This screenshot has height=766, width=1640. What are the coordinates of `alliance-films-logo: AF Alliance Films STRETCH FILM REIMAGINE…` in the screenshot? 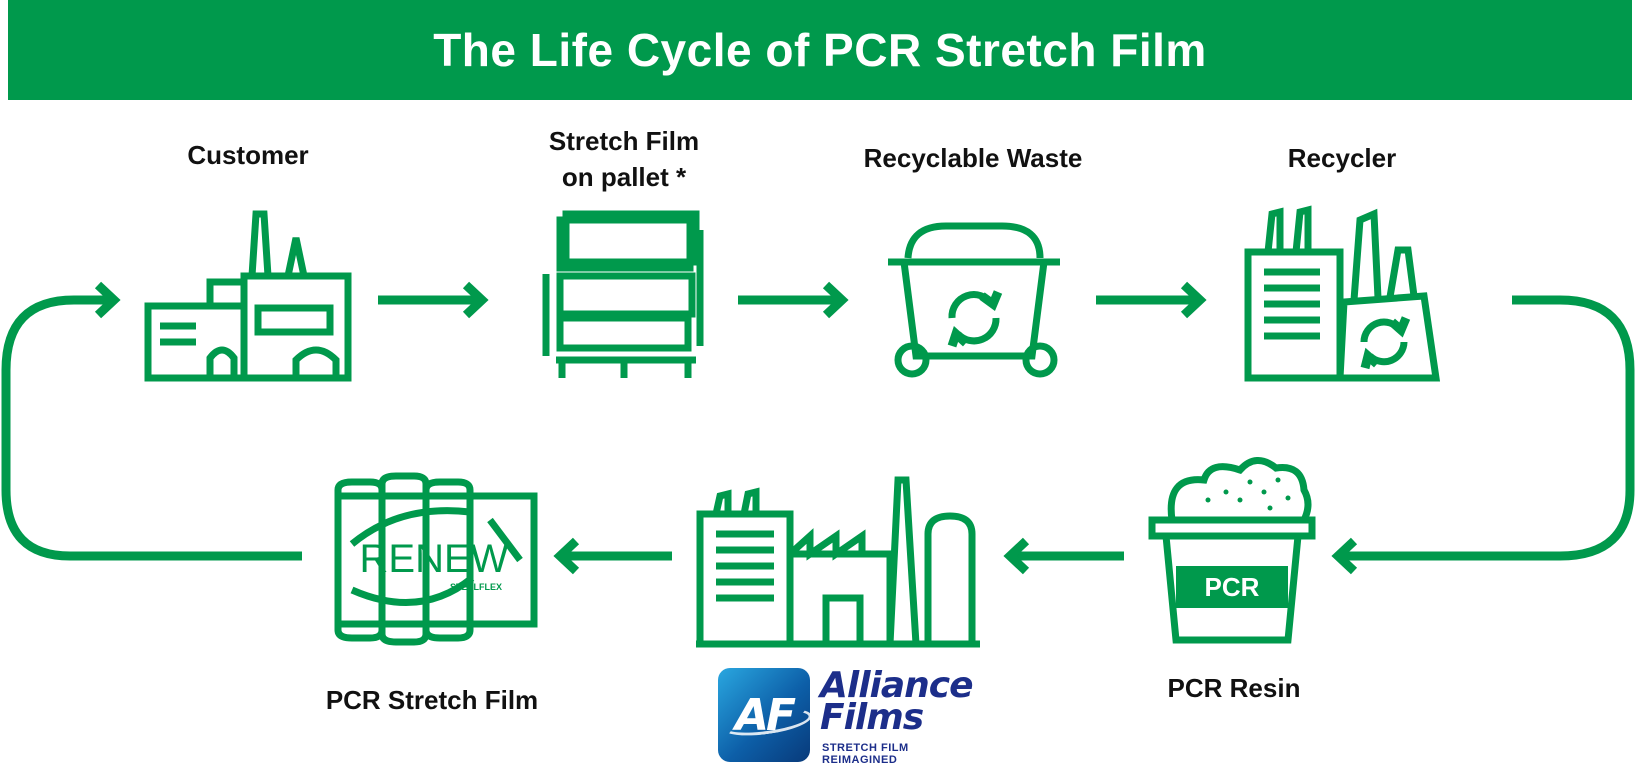 It's located at (850, 715).